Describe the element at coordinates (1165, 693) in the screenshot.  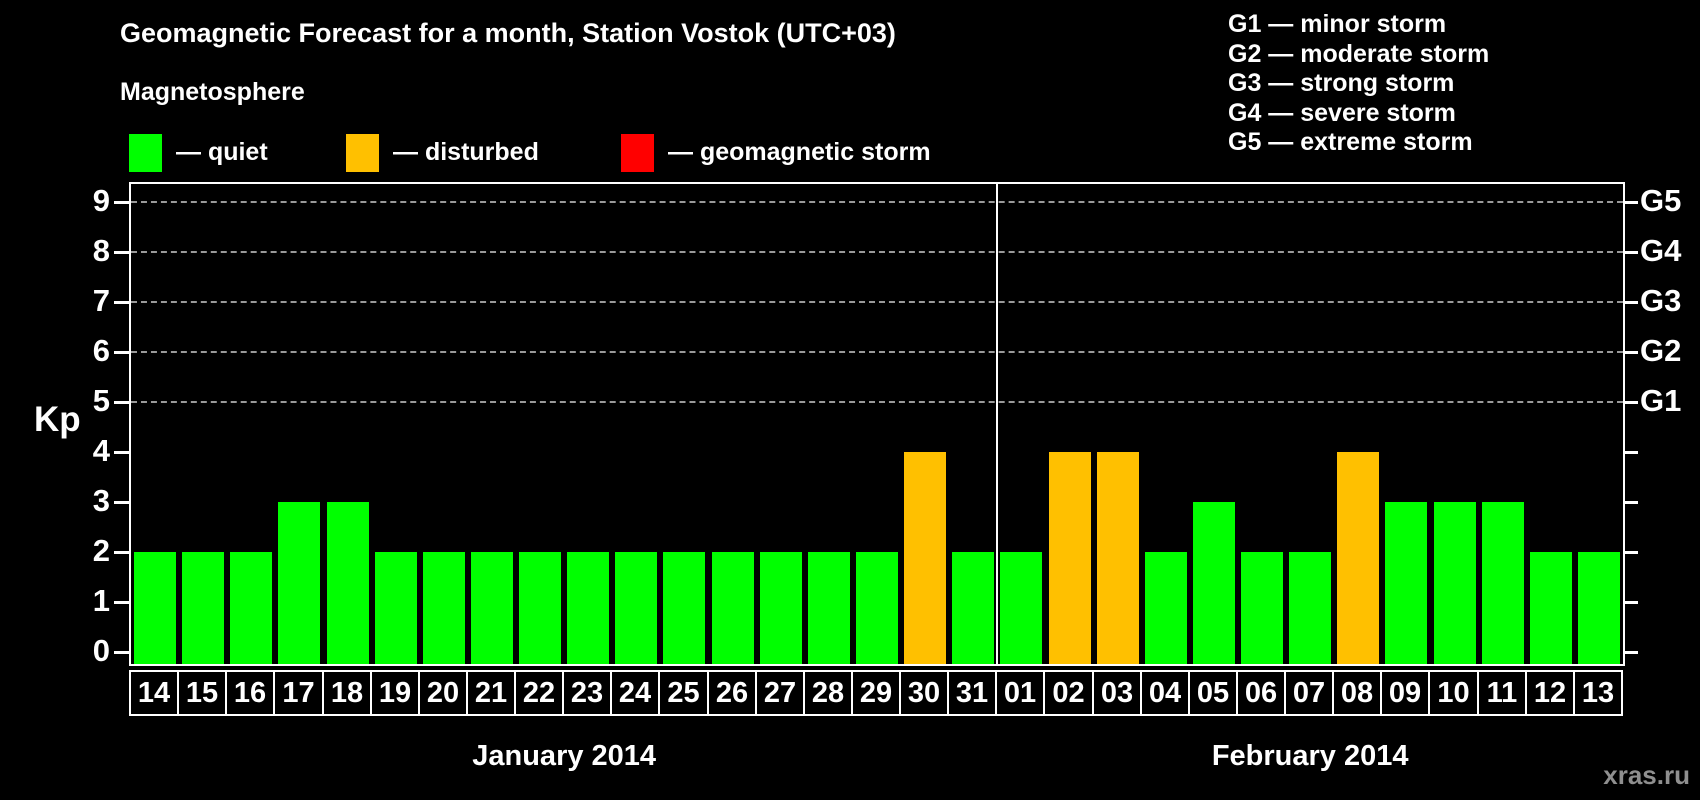
I see `day-cell: 04` at that location.